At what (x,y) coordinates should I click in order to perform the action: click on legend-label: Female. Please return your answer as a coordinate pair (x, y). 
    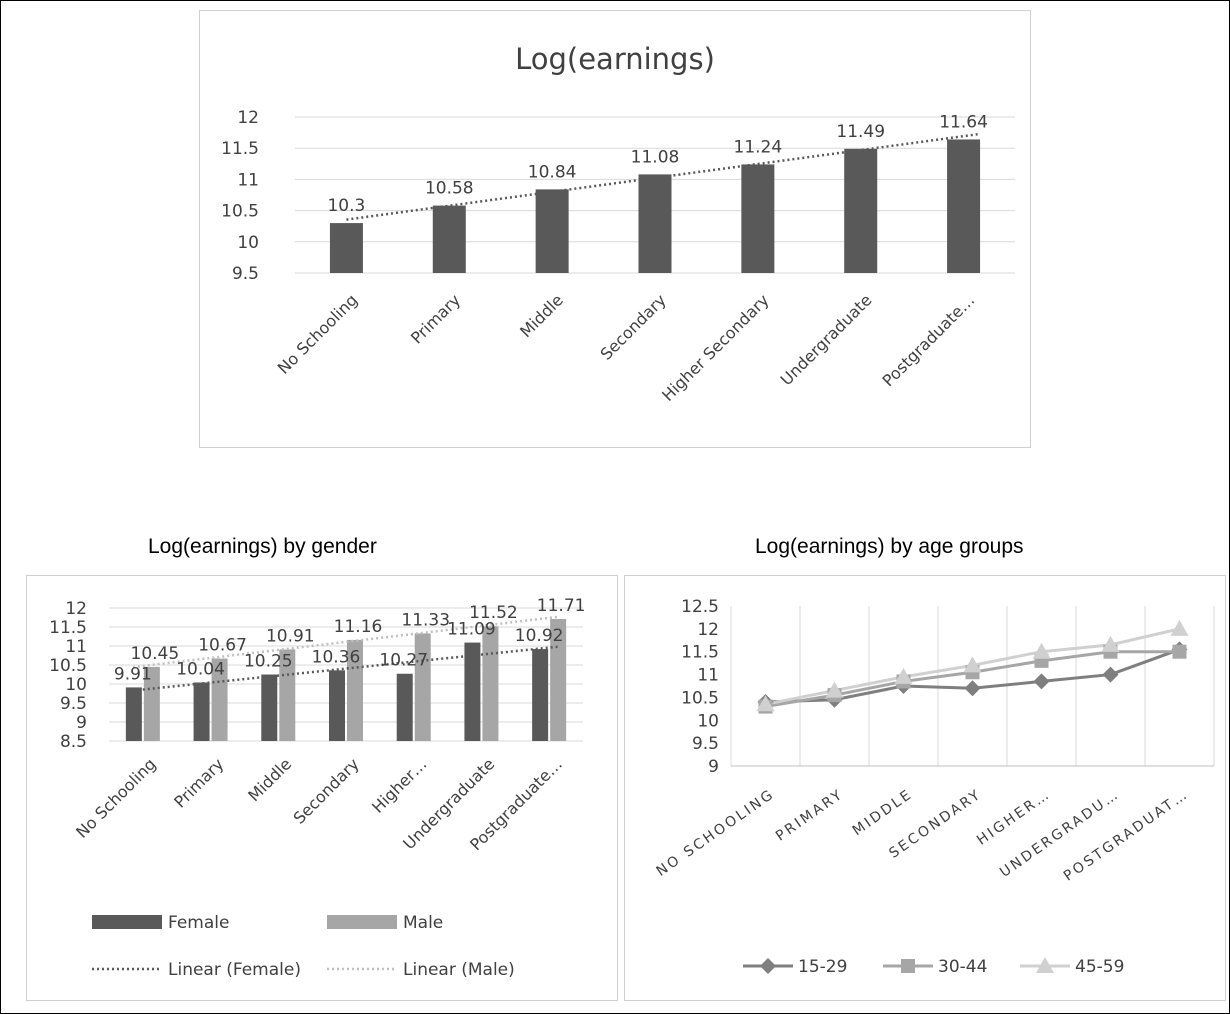
    Looking at the image, I should click on (198, 923).